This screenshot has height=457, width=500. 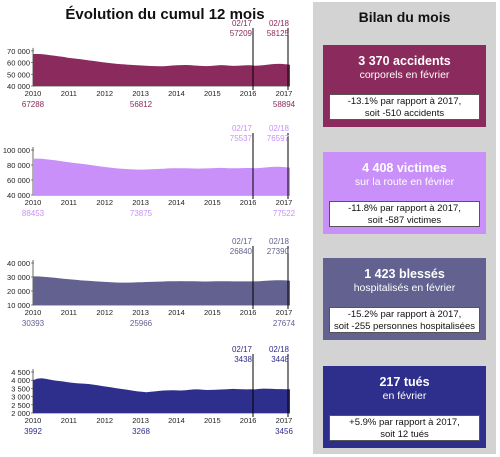 What do you see at coordinates (404, 208) in the screenshot?
I see `card-comparison-line1: -11.8% par rapport à 2017,` at bounding box center [404, 208].